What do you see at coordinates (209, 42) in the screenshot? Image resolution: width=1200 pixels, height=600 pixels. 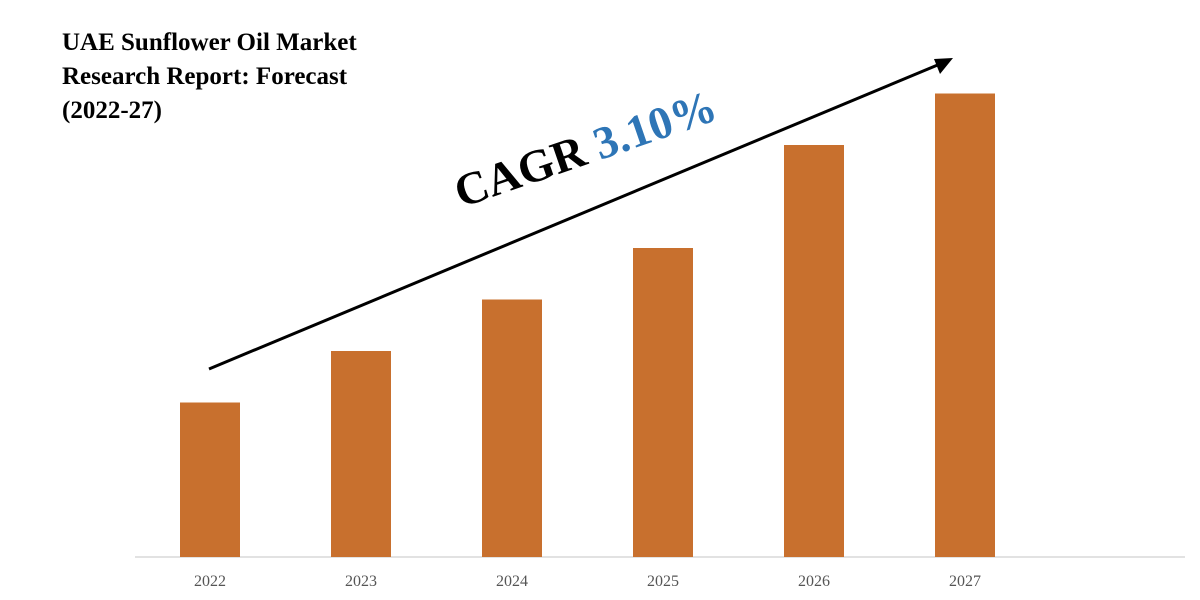 I see `title-line-1: UAE Sunflower Oil Market` at bounding box center [209, 42].